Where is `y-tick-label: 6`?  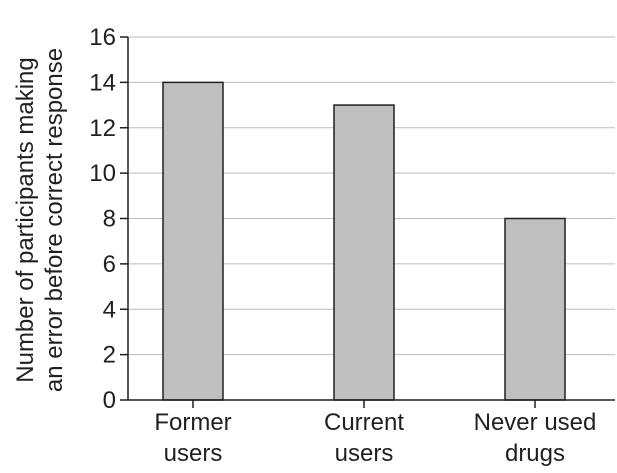 y-tick-label: 6 is located at coordinates (109, 264).